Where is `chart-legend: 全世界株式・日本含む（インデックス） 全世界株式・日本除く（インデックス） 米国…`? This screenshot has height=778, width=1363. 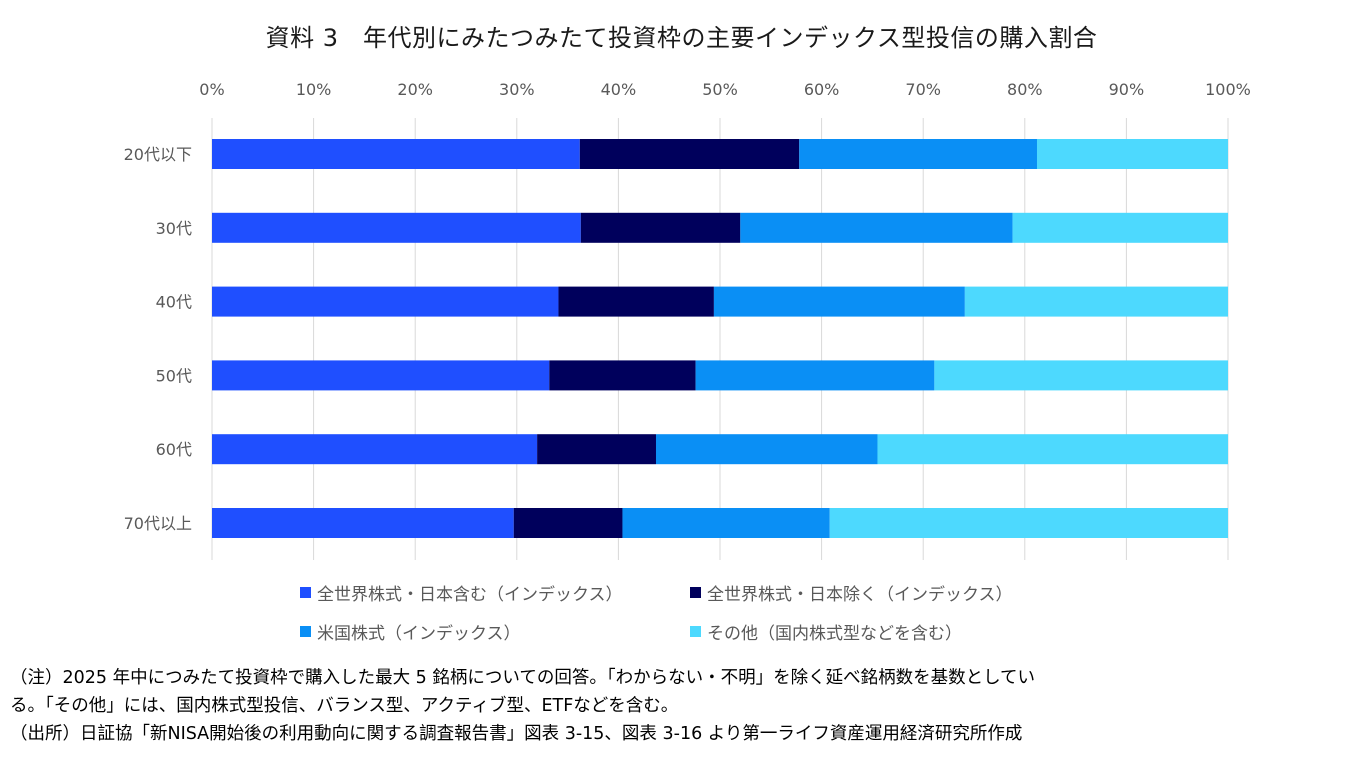 chart-legend: 全世界株式・日本含む（インデックス） 全世界株式・日本除く（インデックス） 米国… is located at coordinates (710, 612).